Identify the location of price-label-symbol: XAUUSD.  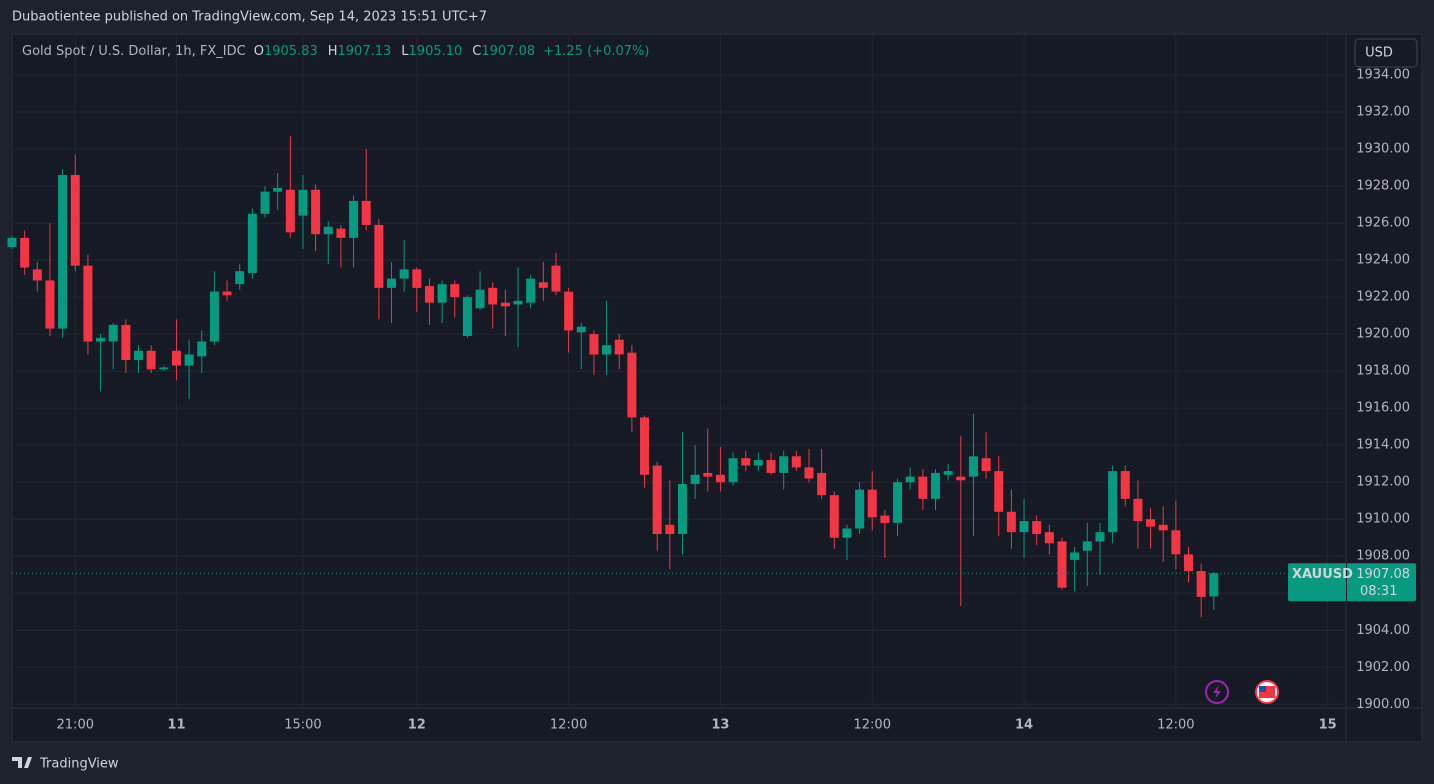
(1322, 574).